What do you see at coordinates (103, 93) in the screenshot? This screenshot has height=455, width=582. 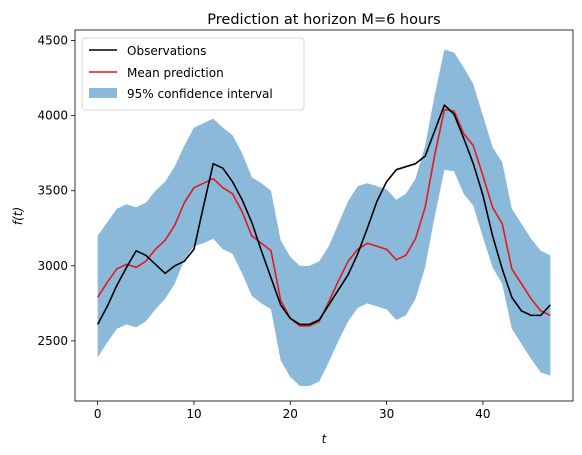 I see `legend-swatch-confidence-interval` at bounding box center [103, 93].